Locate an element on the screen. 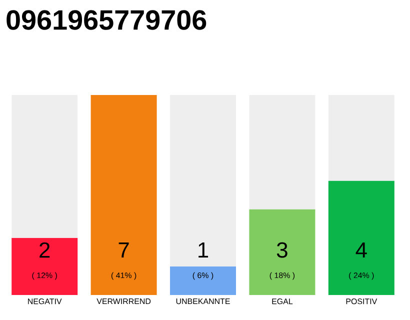 The width and height of the screenshot is (410, 320). data-label: 1 is located at coordinates (203, 250).